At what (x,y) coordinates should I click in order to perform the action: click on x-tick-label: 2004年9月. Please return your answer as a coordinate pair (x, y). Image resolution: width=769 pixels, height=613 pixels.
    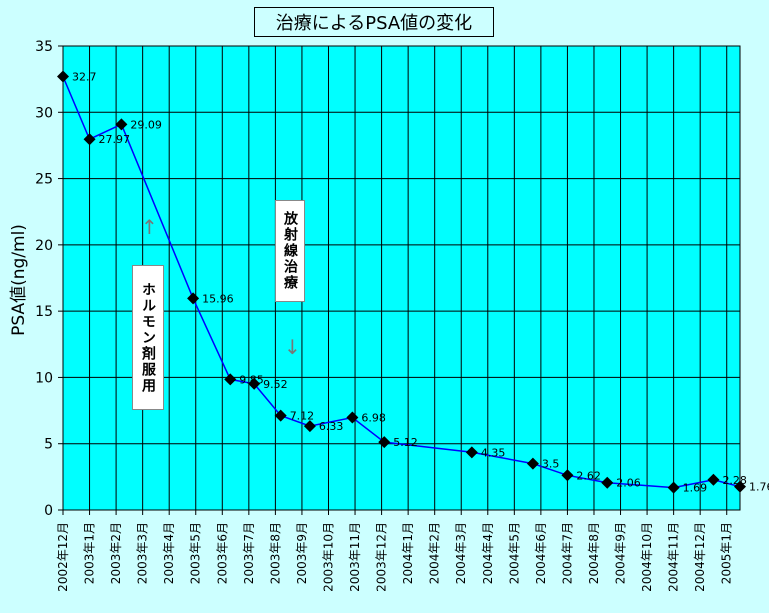
    Looking at the image, I should click on (621, 553).